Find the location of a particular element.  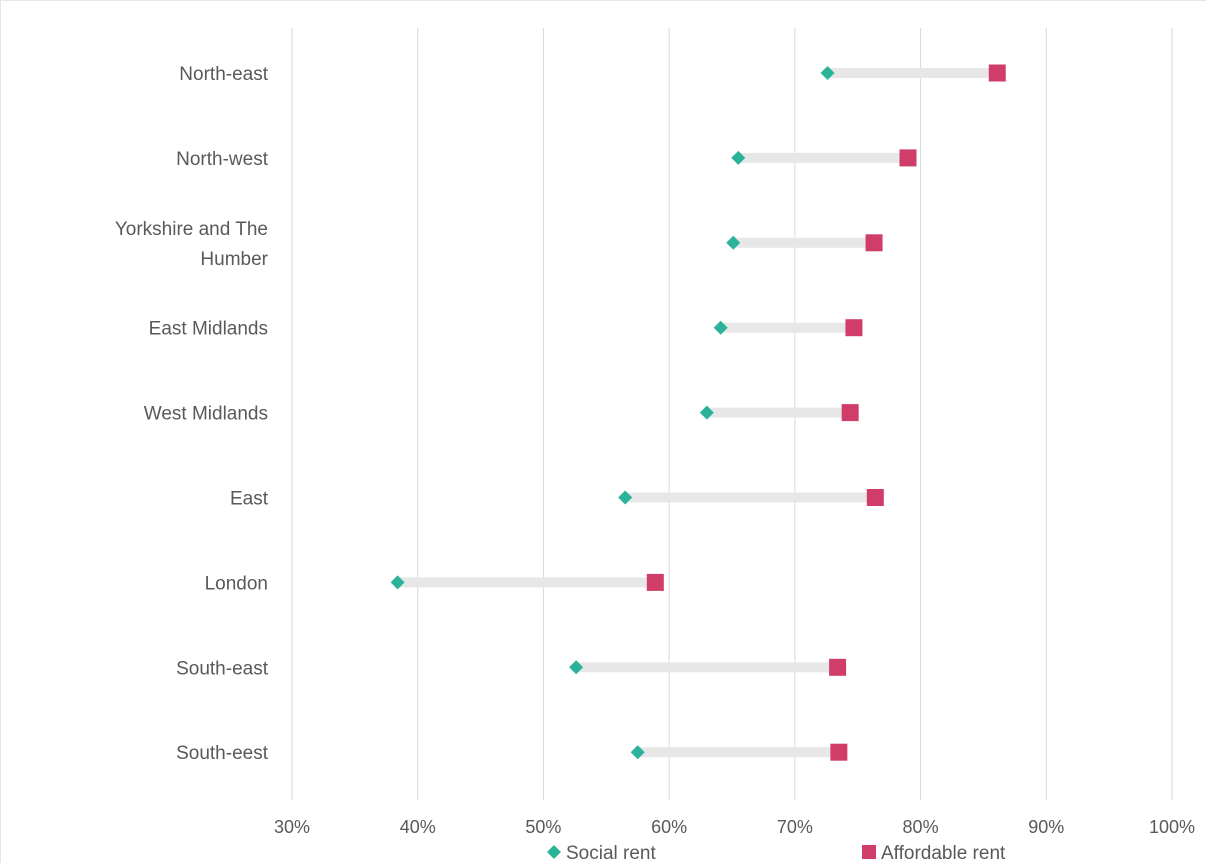

category-label-north-east: North-east is located at coordinates (223, 74).